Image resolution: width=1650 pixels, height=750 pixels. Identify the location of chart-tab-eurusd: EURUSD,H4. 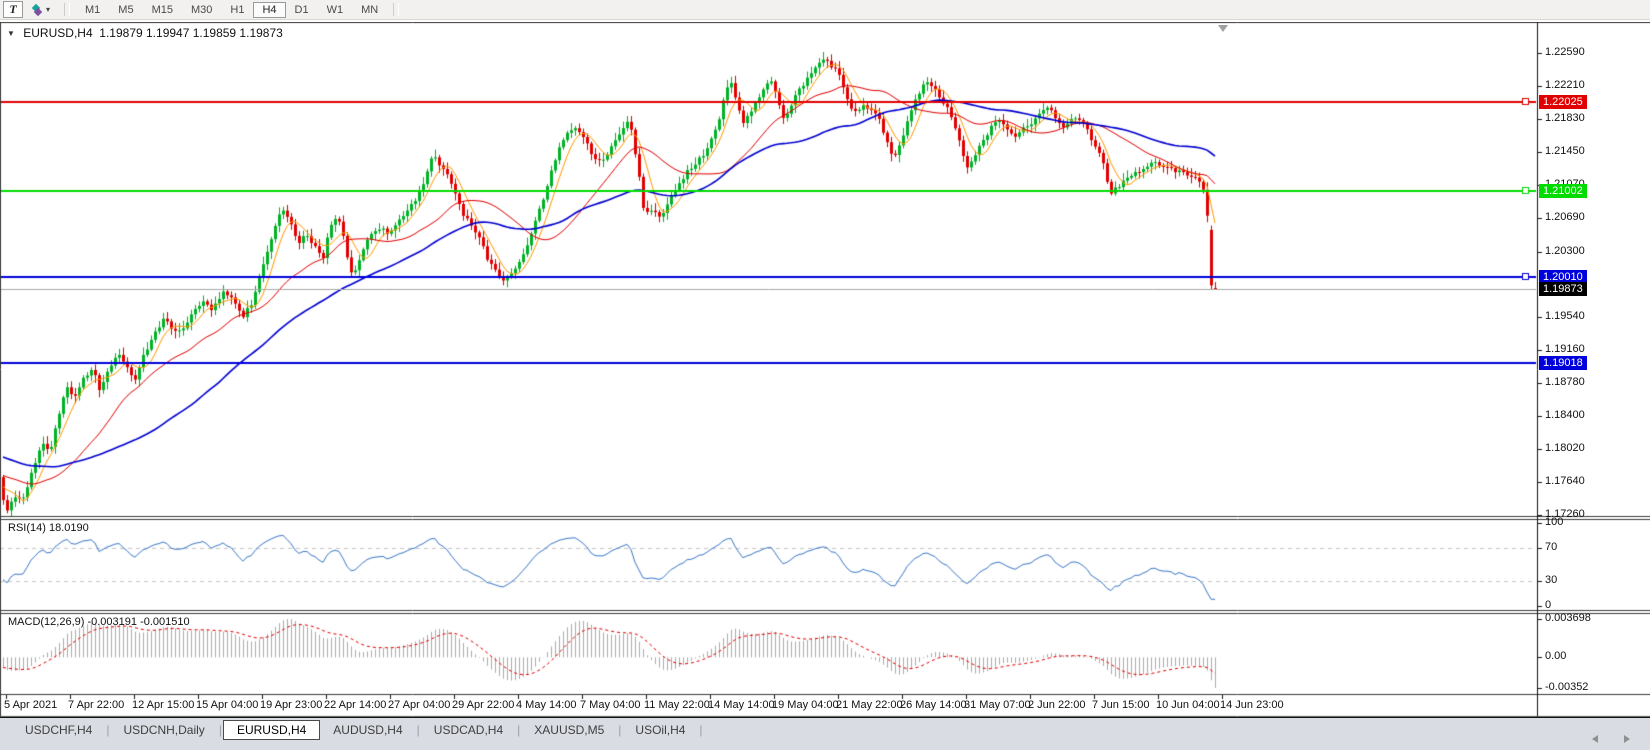
(271, 730).